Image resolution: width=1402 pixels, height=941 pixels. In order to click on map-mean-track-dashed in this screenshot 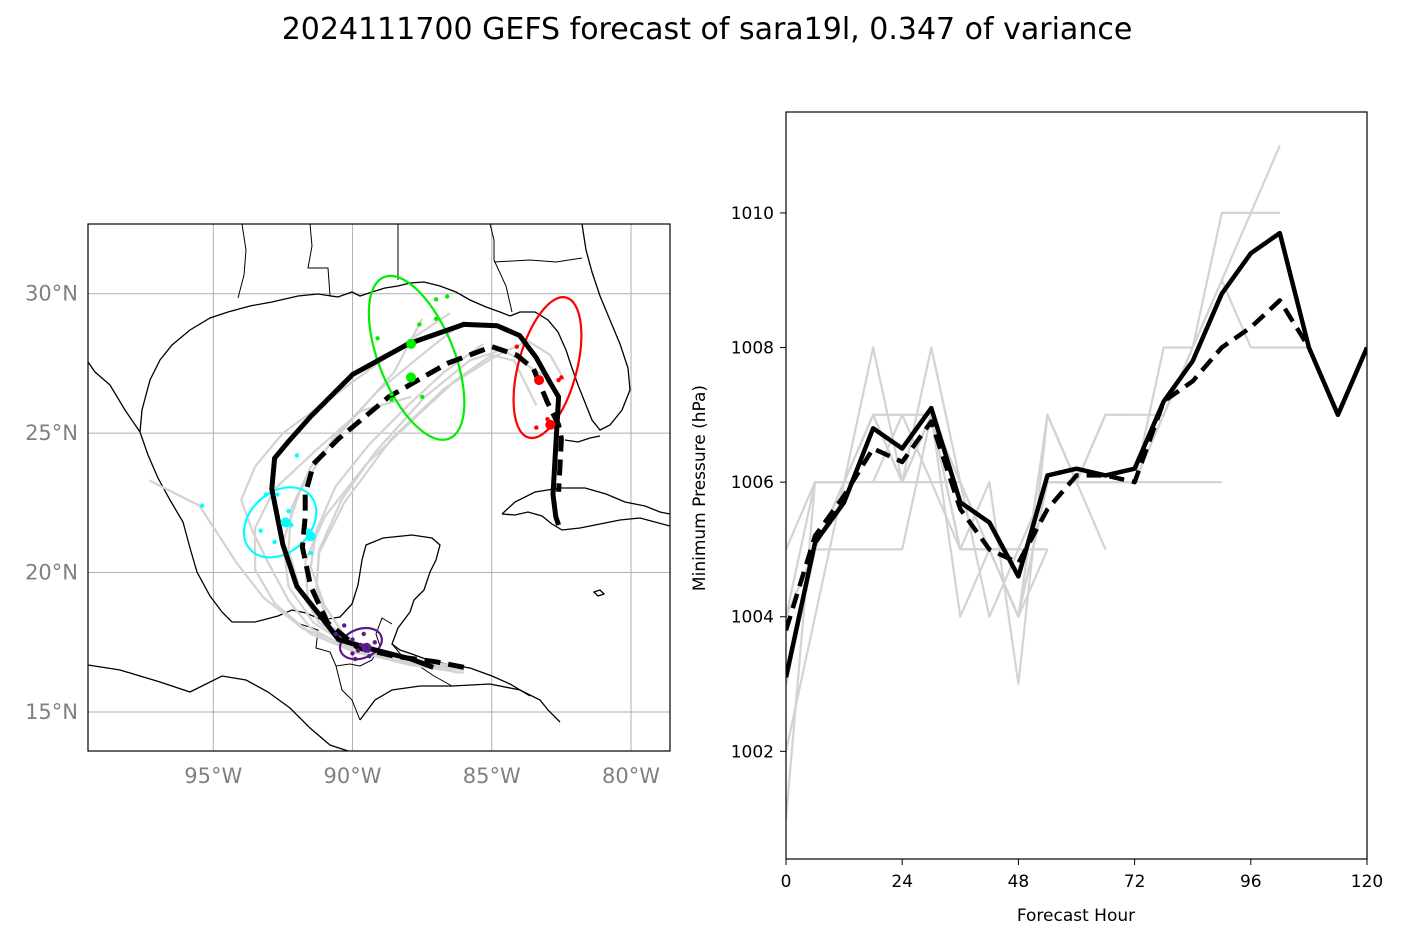, I will do `click(431, 507)`.